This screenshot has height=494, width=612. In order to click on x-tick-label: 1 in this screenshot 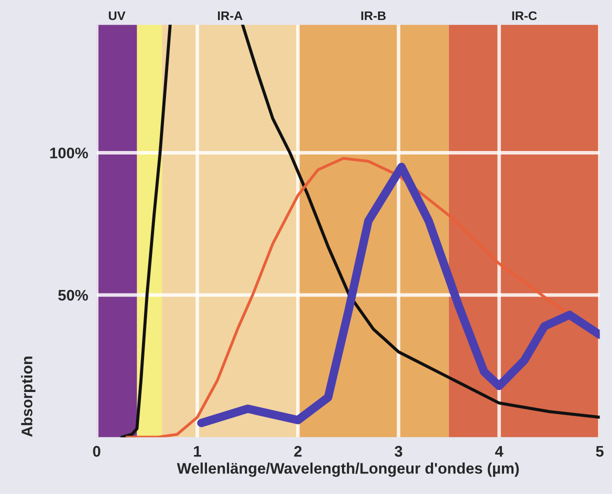, I will do `click(198, 451)`.